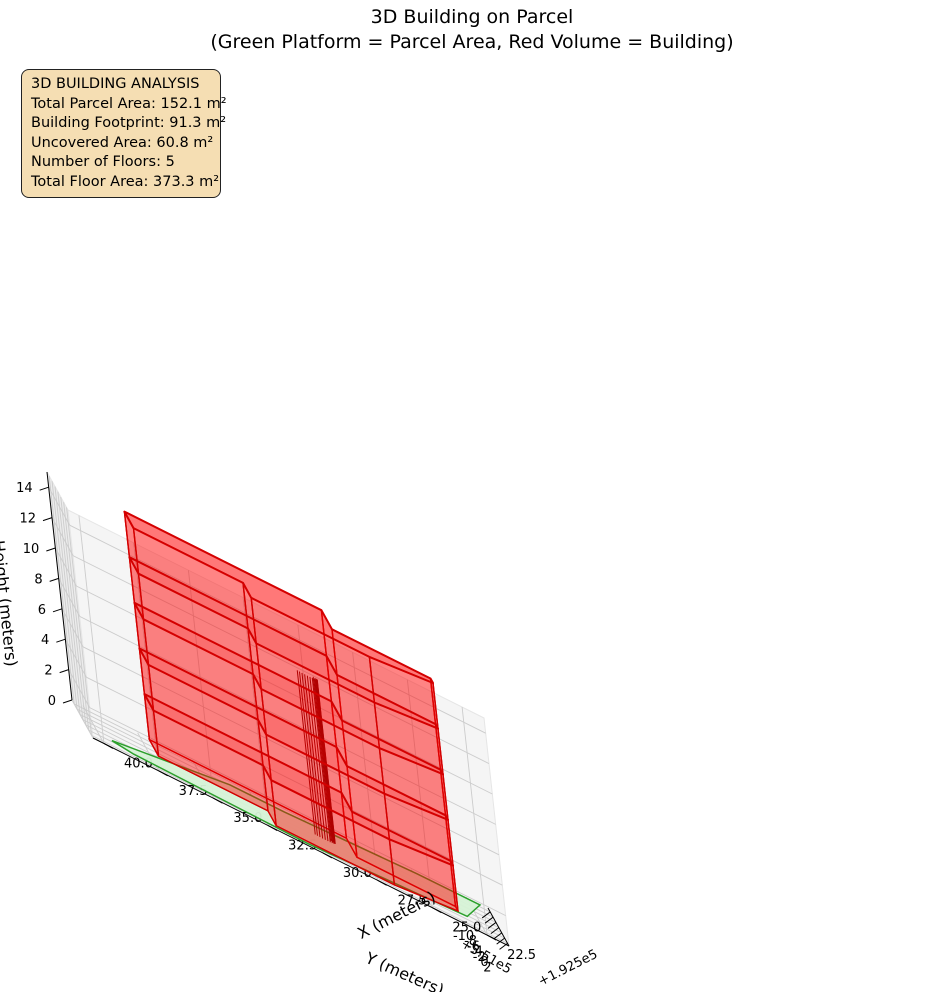 The width and height of the screenshot is (944, 992). I want to click on y-tick-label: 0, so click(484, 962).